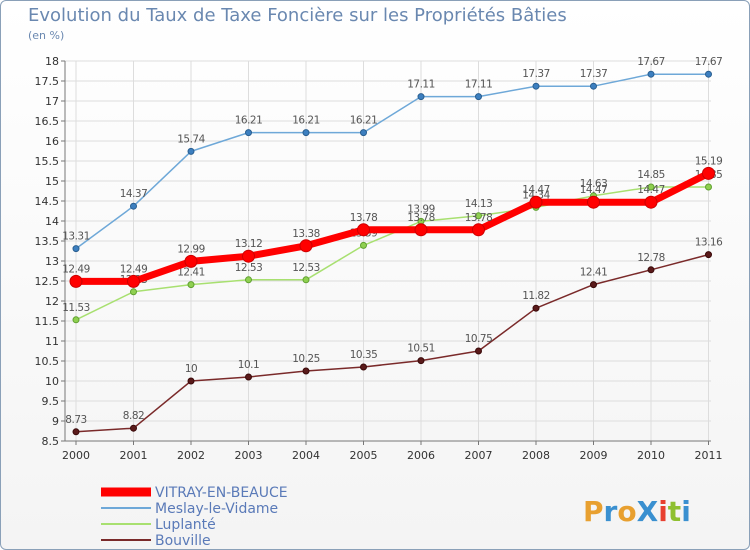 The image size is (750, 550). What do you see at coordinates (651, 258) in the screenshot?
I see `data-label-bouville: 12.78` at bounding box center [651, 258].